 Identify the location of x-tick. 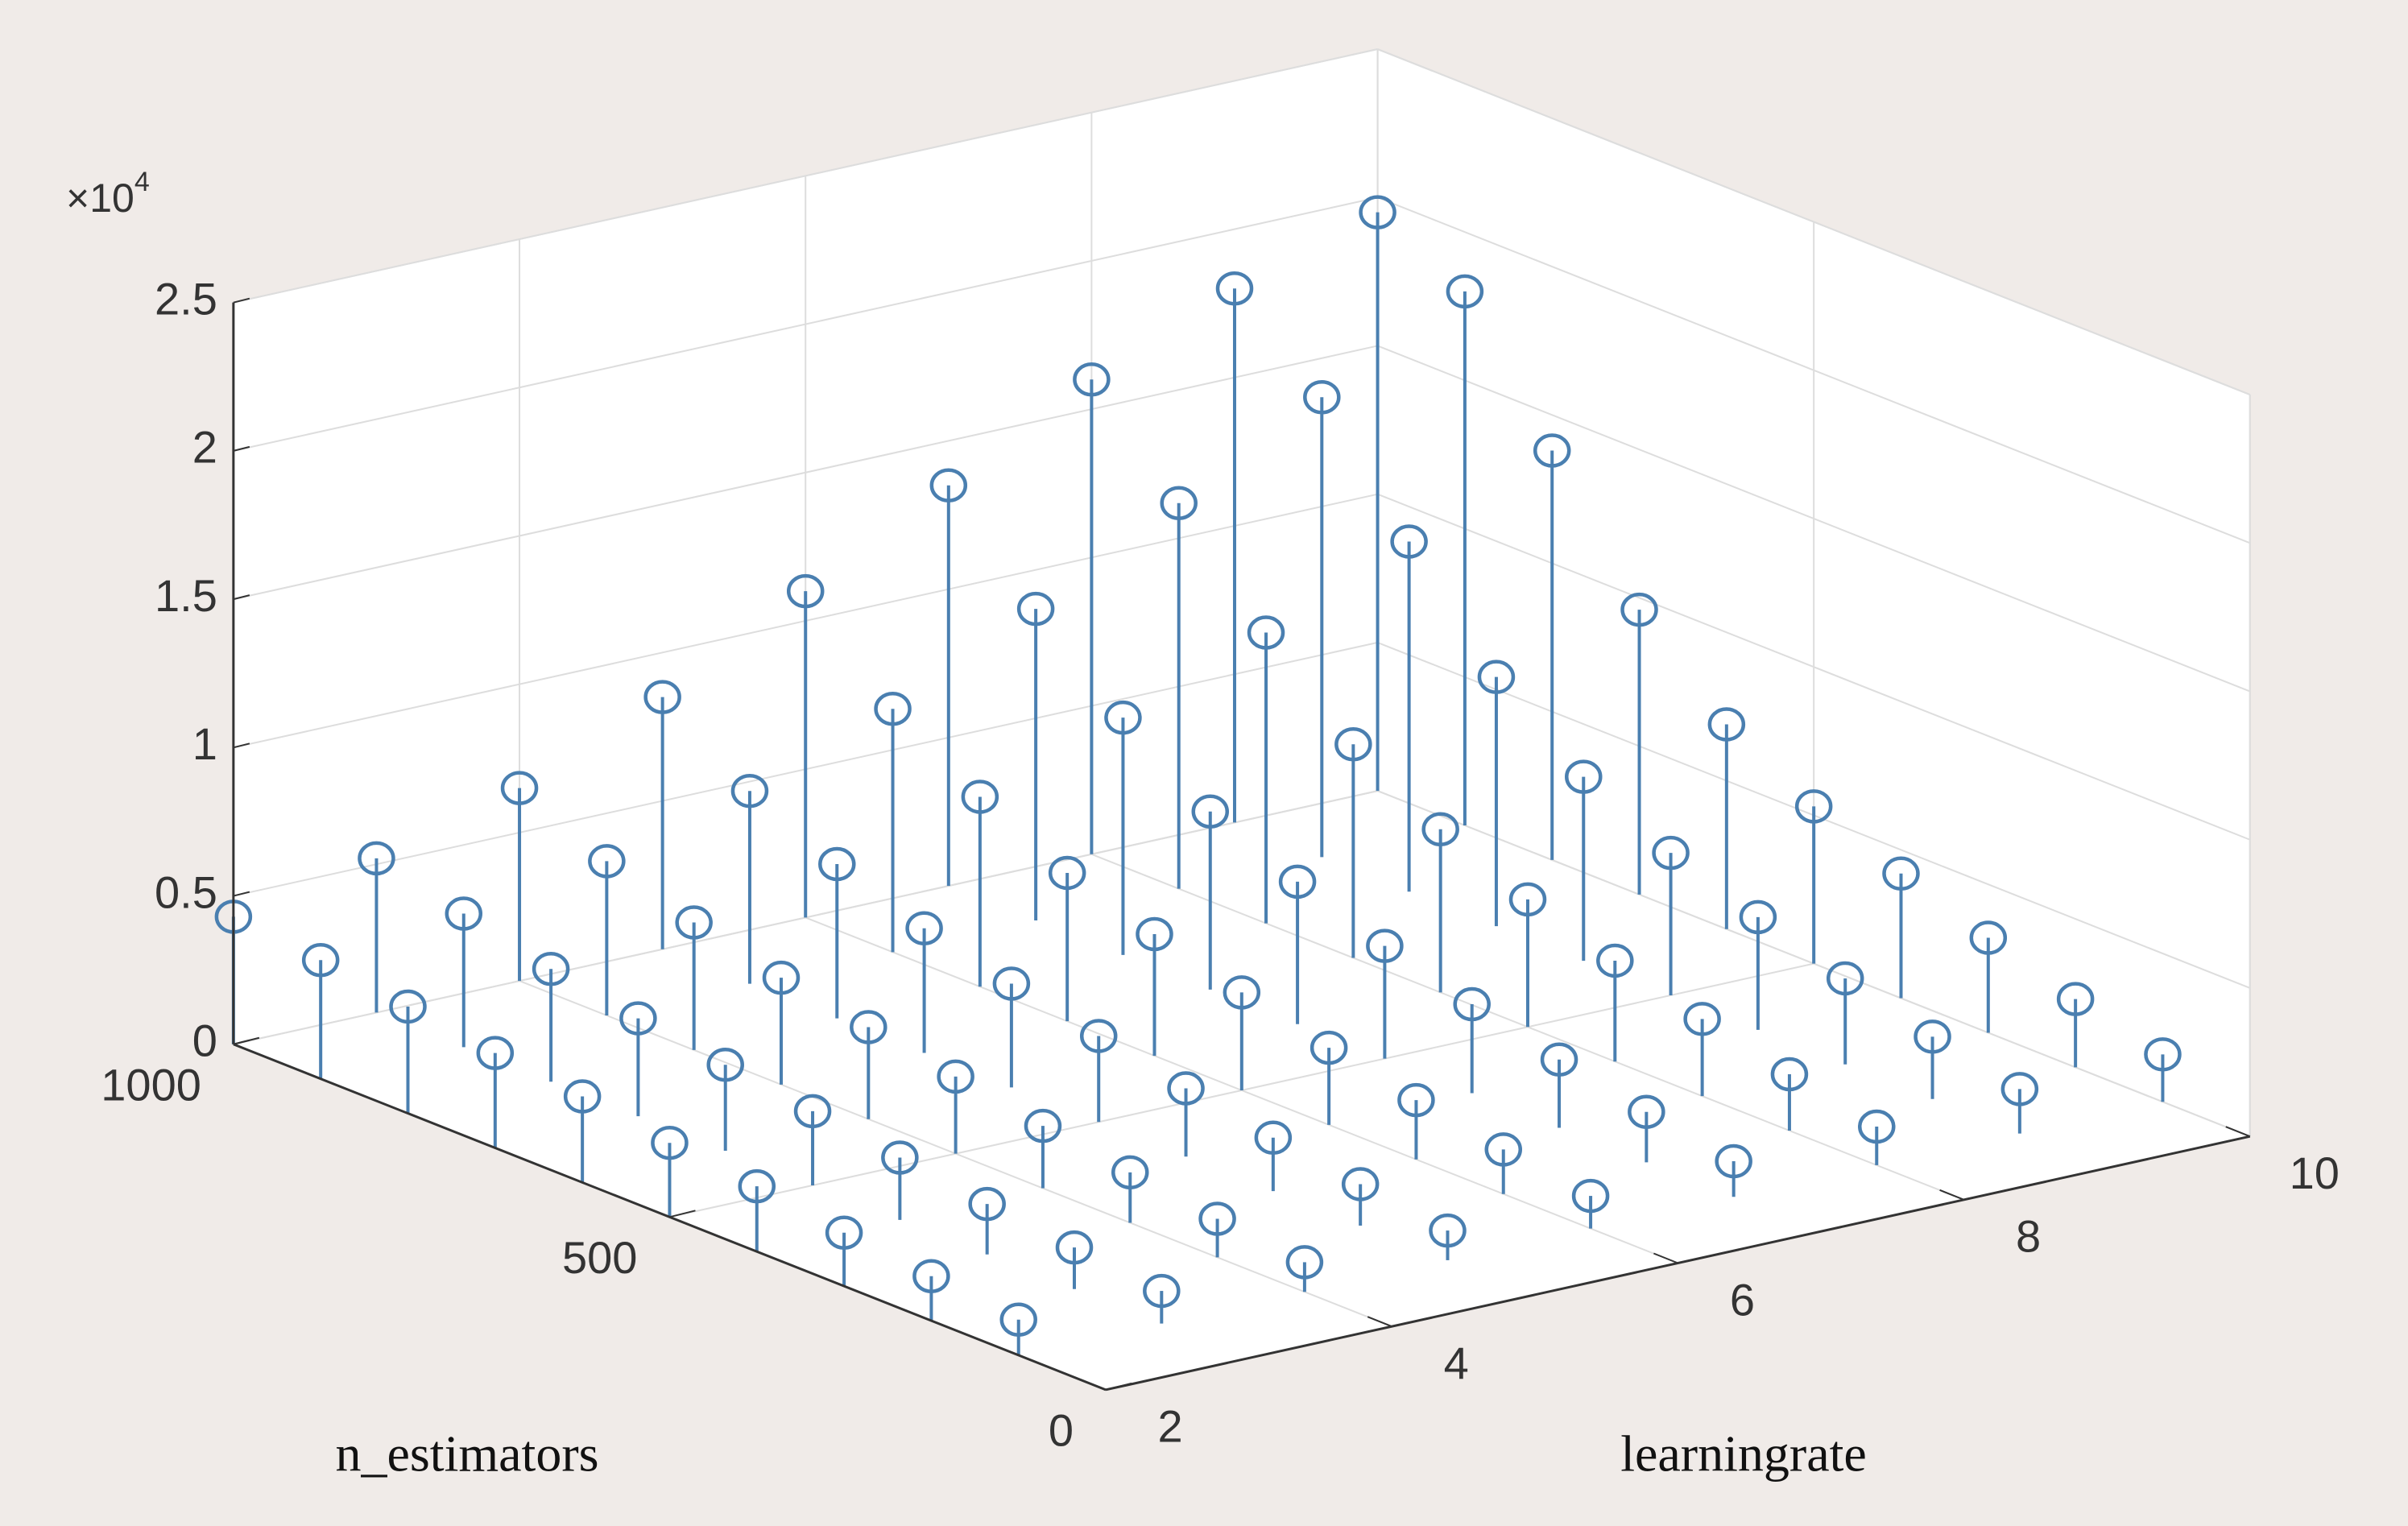
(1665, 1258).